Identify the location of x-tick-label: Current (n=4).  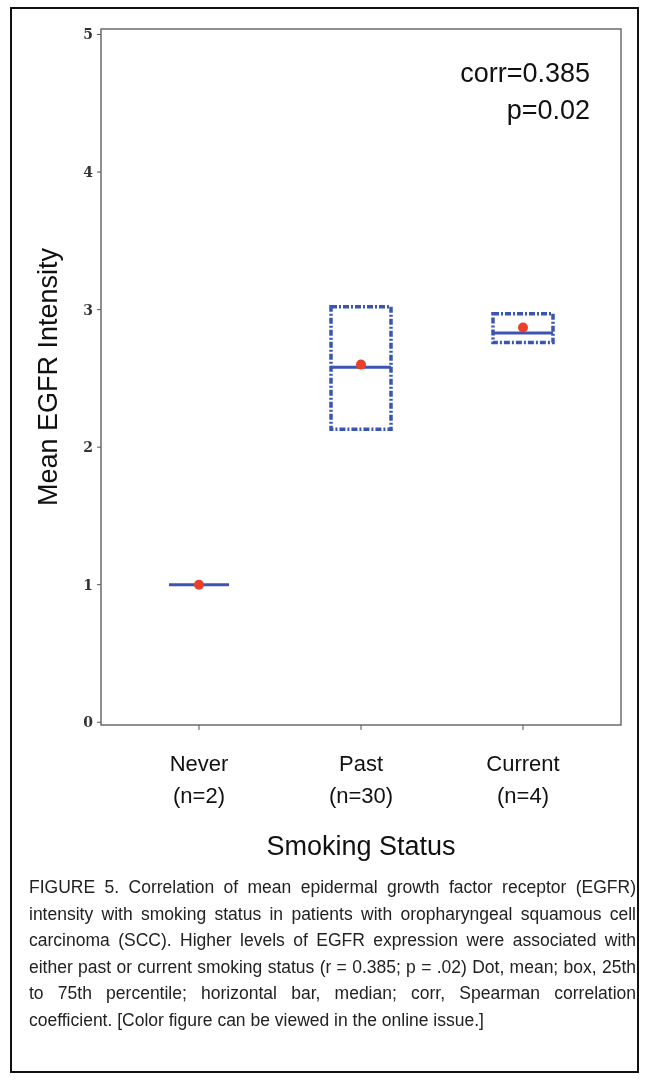
(523, 779).